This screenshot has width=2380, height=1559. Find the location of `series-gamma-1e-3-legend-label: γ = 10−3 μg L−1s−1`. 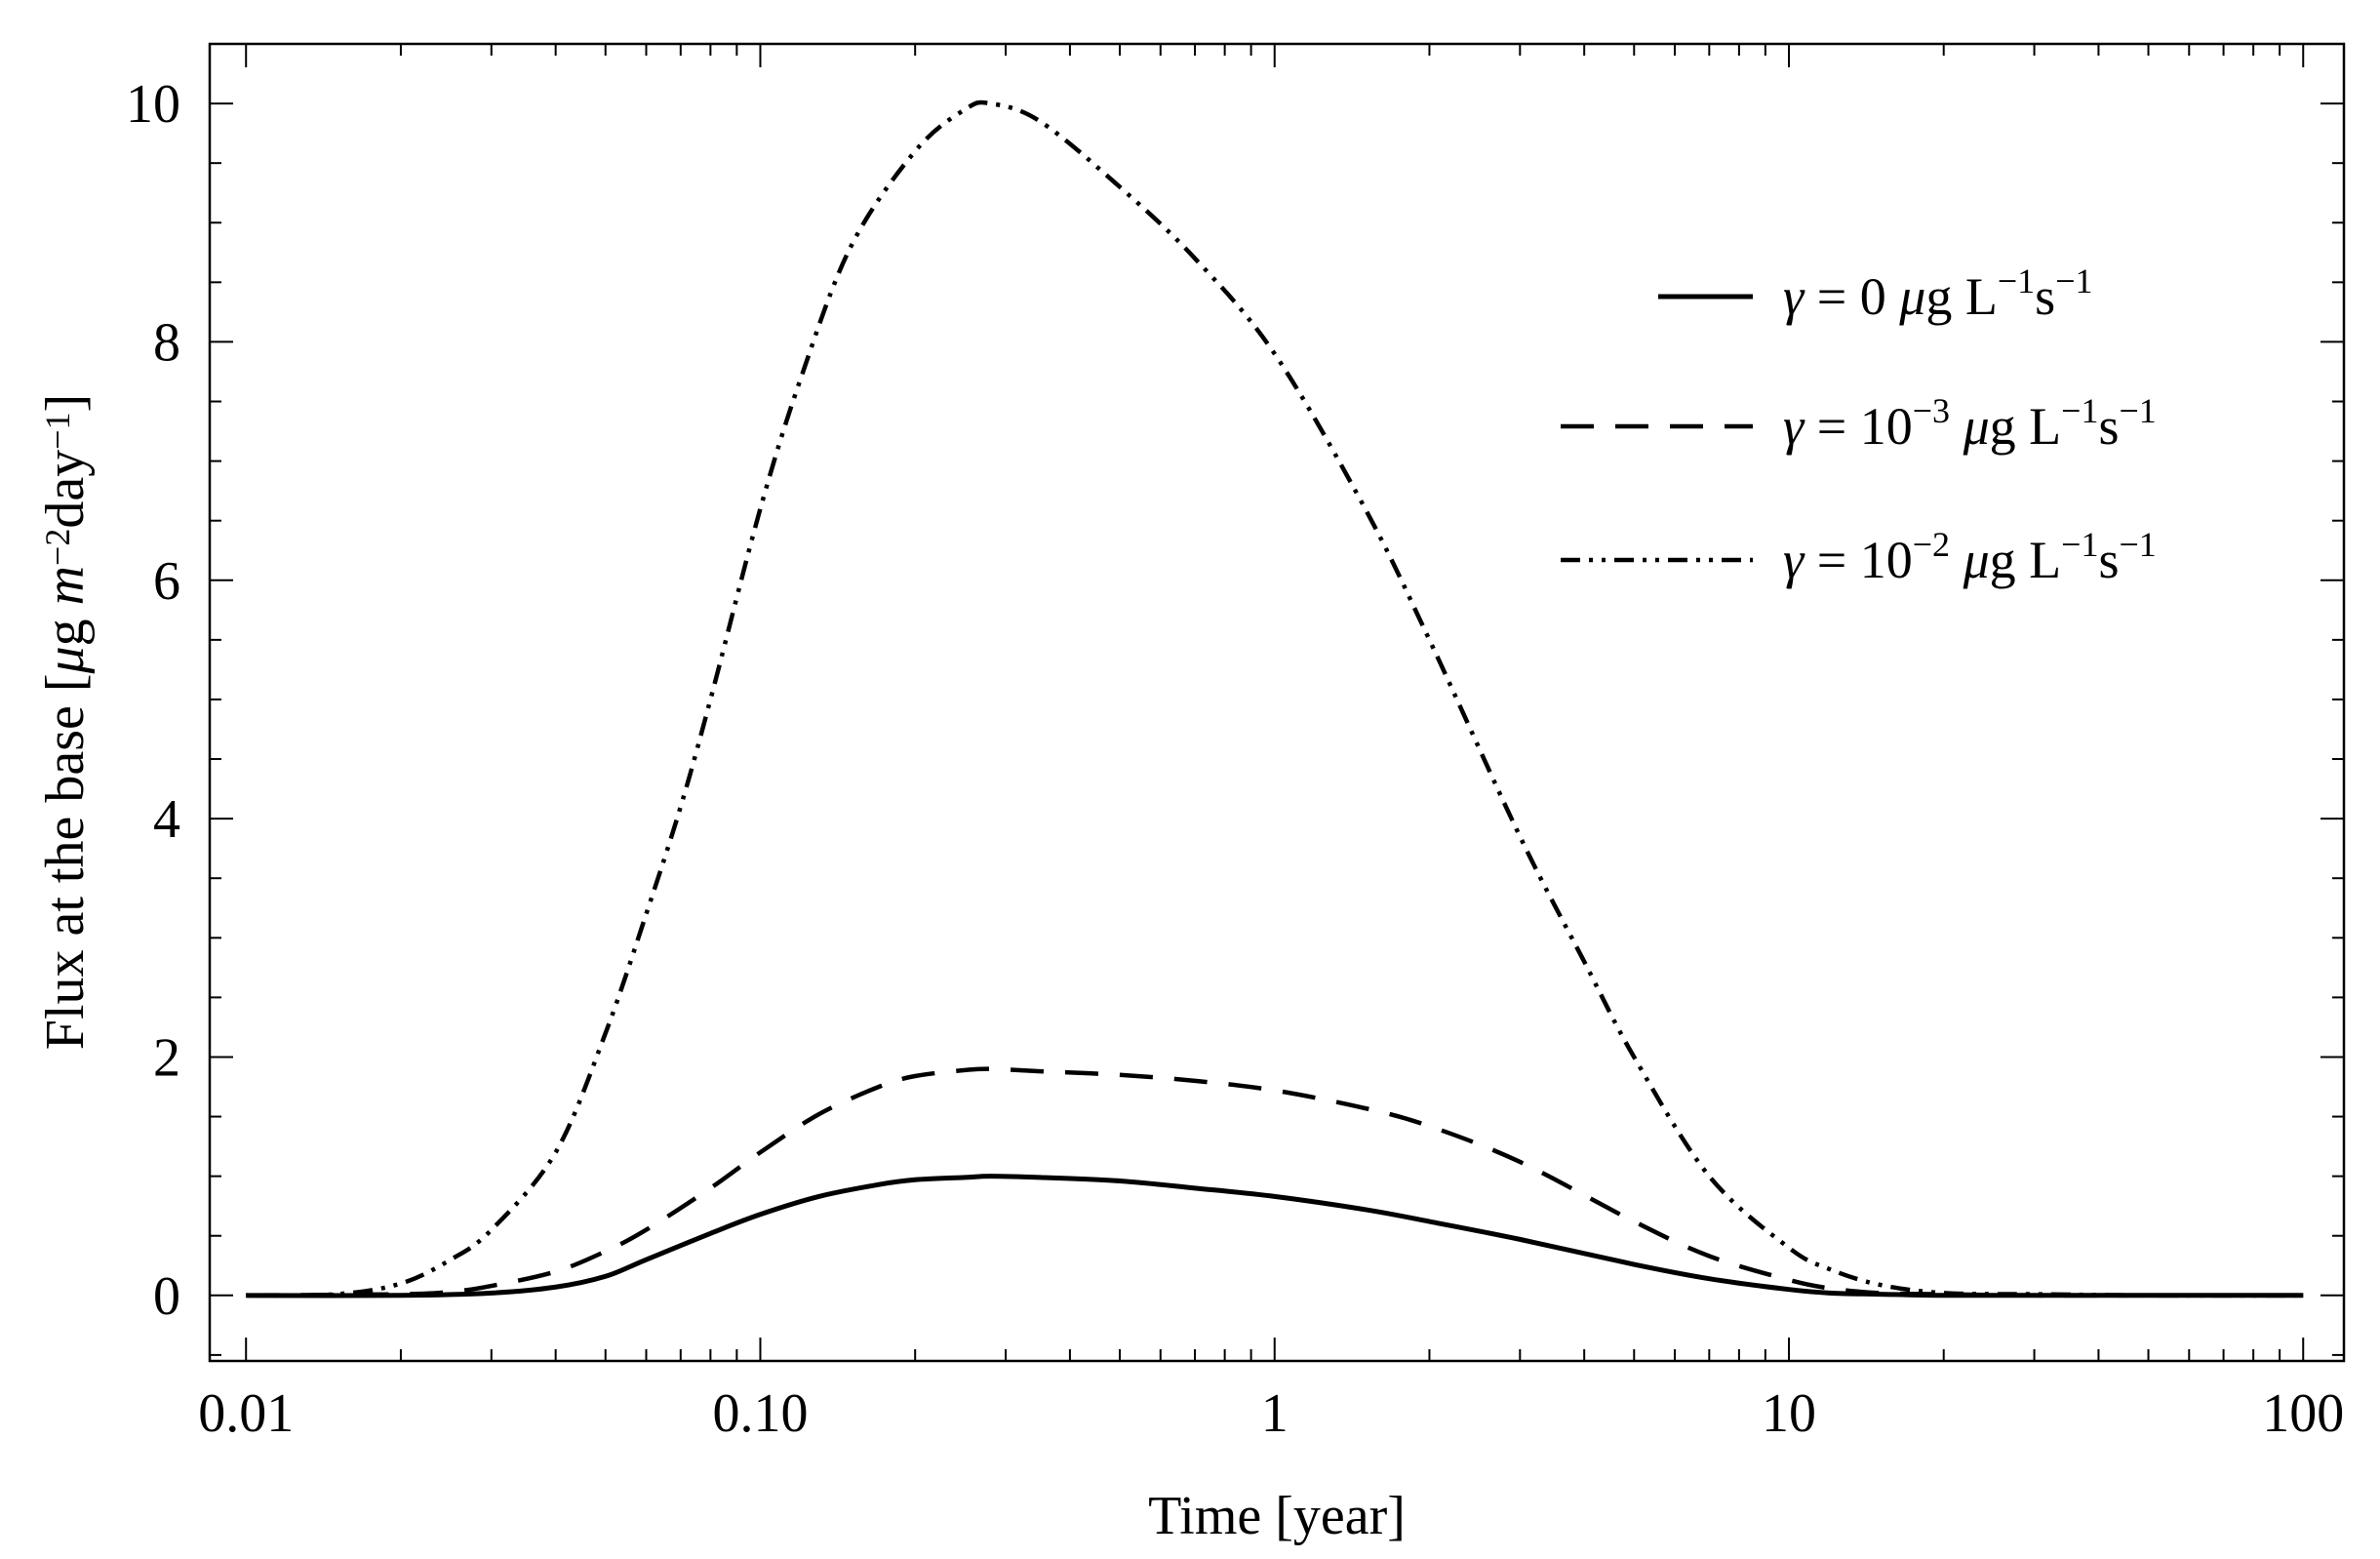

series-gamma-1e-3-legend-label: γ = 10−3 μg L−1s−1 is located at coordinates (1970, 423).